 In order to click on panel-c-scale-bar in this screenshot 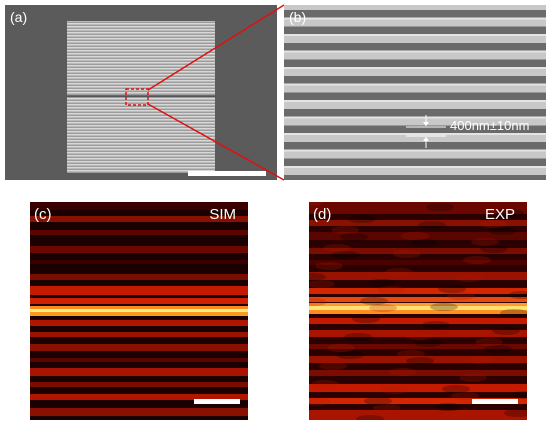, I will do `click(217, 401)`.